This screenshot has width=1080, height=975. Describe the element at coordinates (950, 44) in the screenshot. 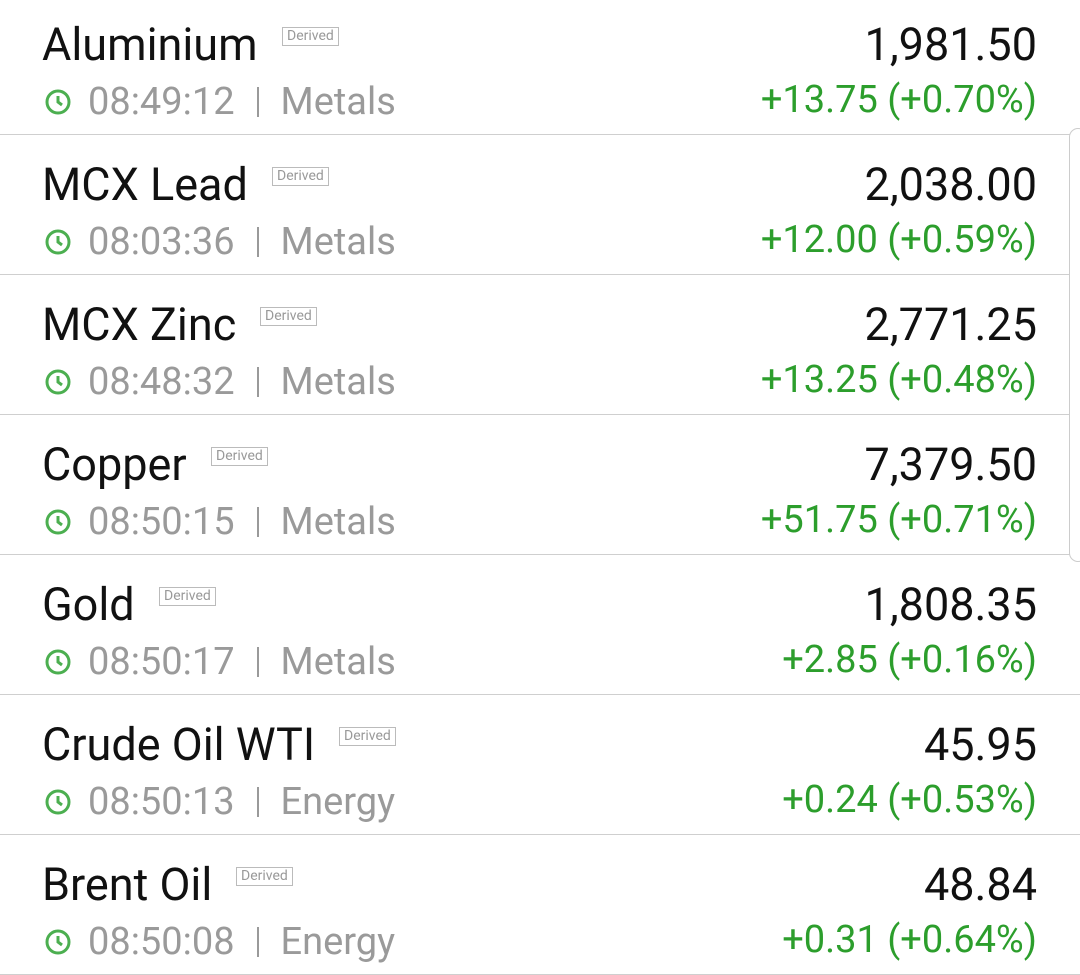

I see `price: 1,981.50` at that location.